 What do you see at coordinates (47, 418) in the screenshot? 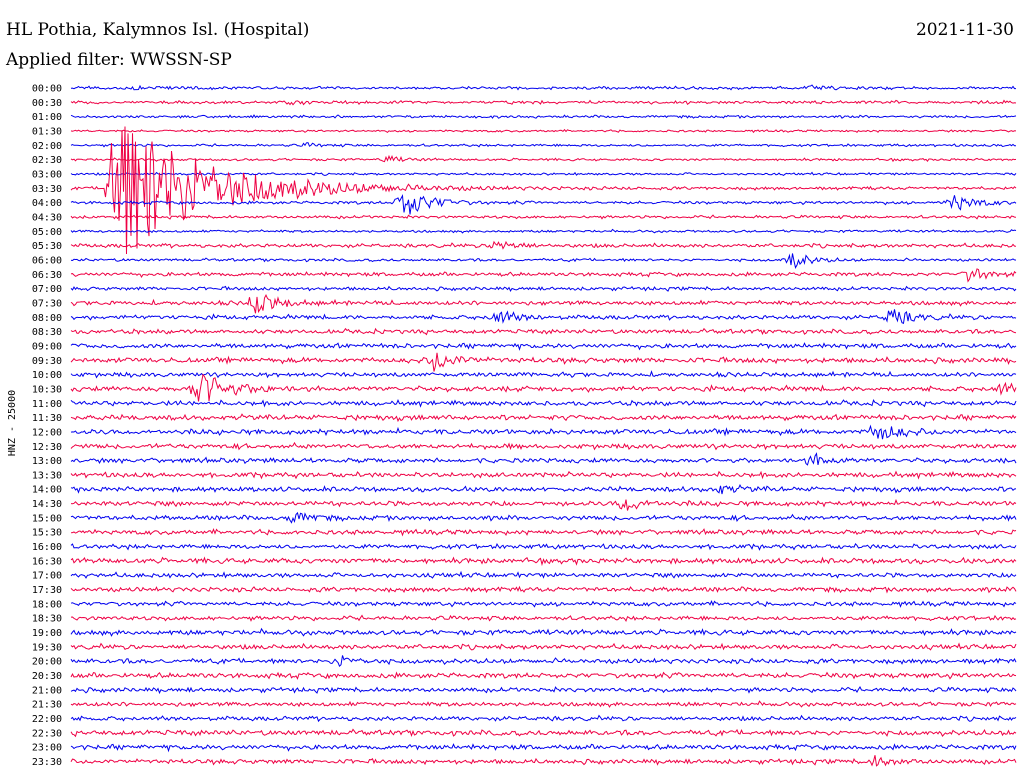
I see `time-label-1130: 11:30` at bounding box center [47, 418].